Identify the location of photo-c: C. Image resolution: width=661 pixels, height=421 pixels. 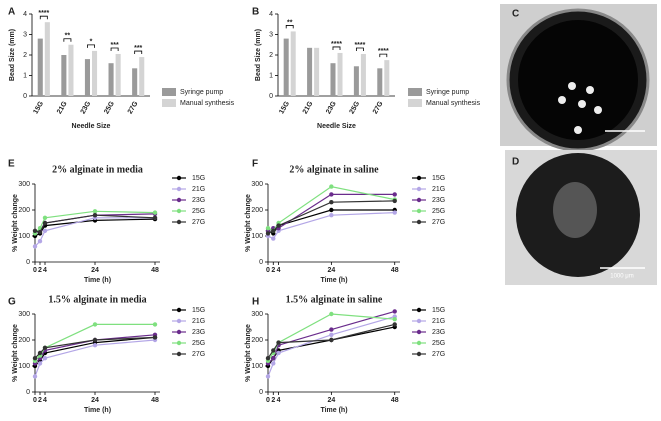
(578, 78).